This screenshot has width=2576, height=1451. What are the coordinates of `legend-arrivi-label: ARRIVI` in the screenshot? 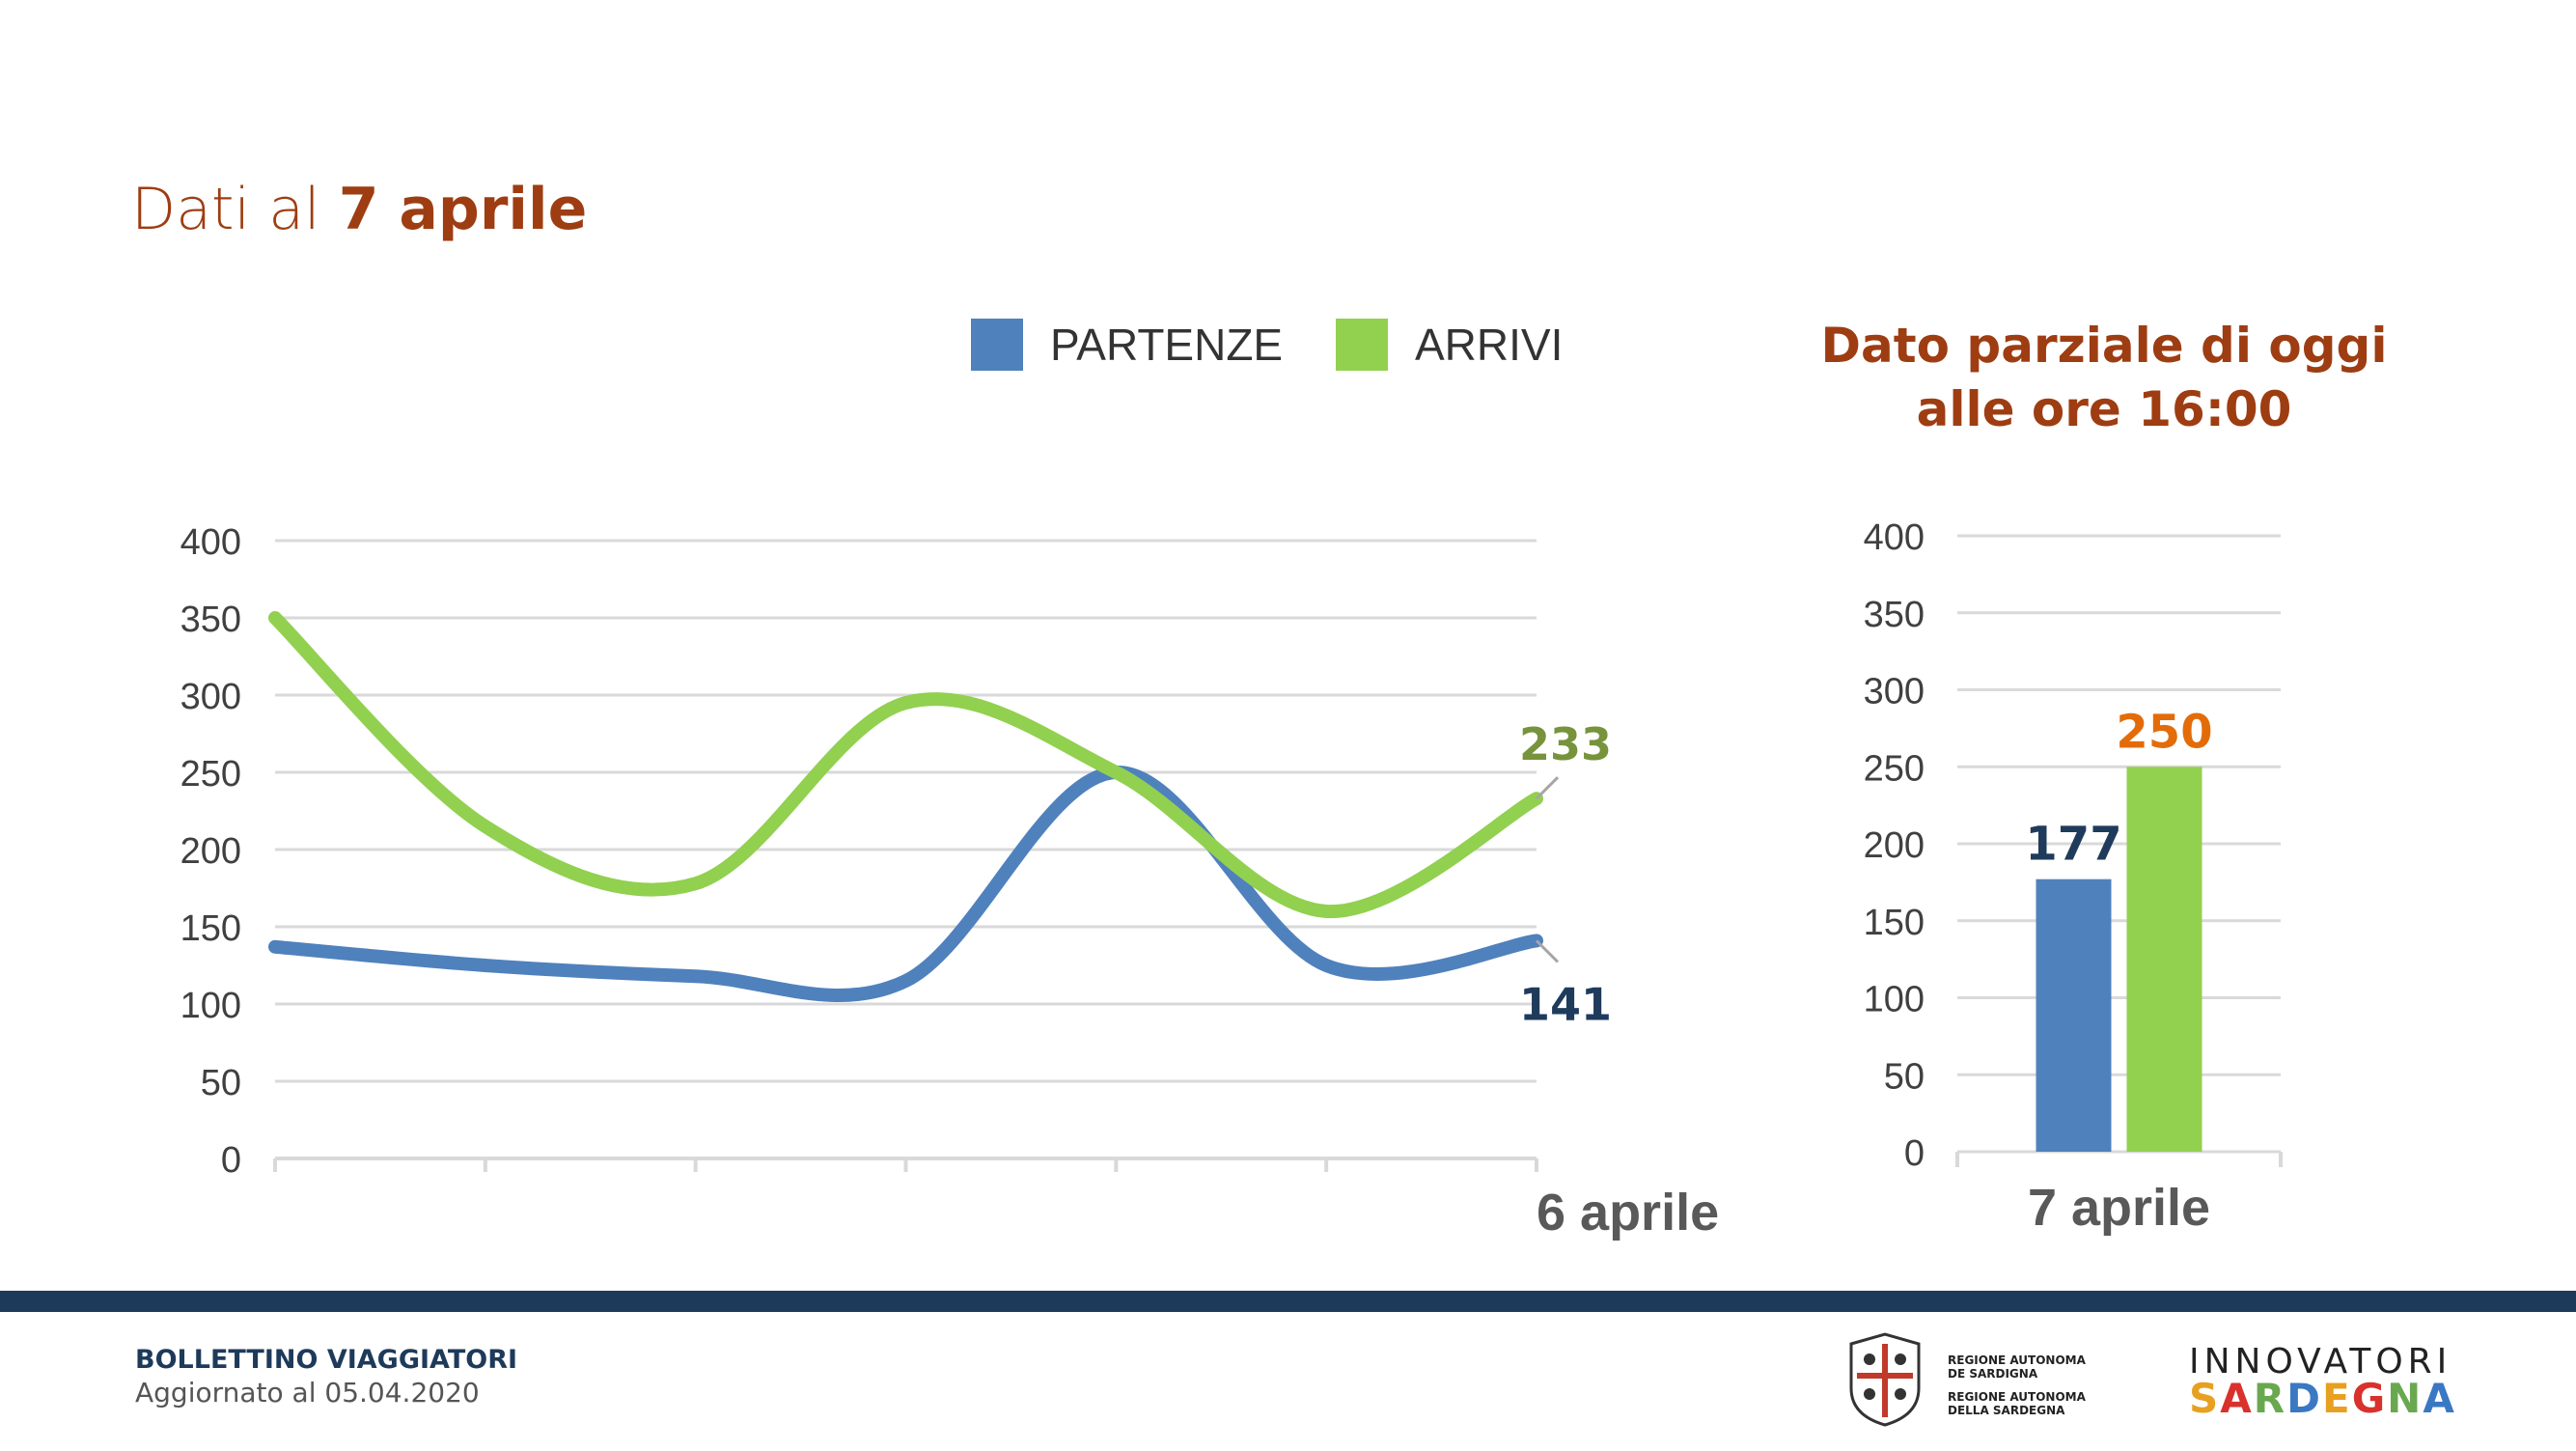 It's located at (1489, 345).